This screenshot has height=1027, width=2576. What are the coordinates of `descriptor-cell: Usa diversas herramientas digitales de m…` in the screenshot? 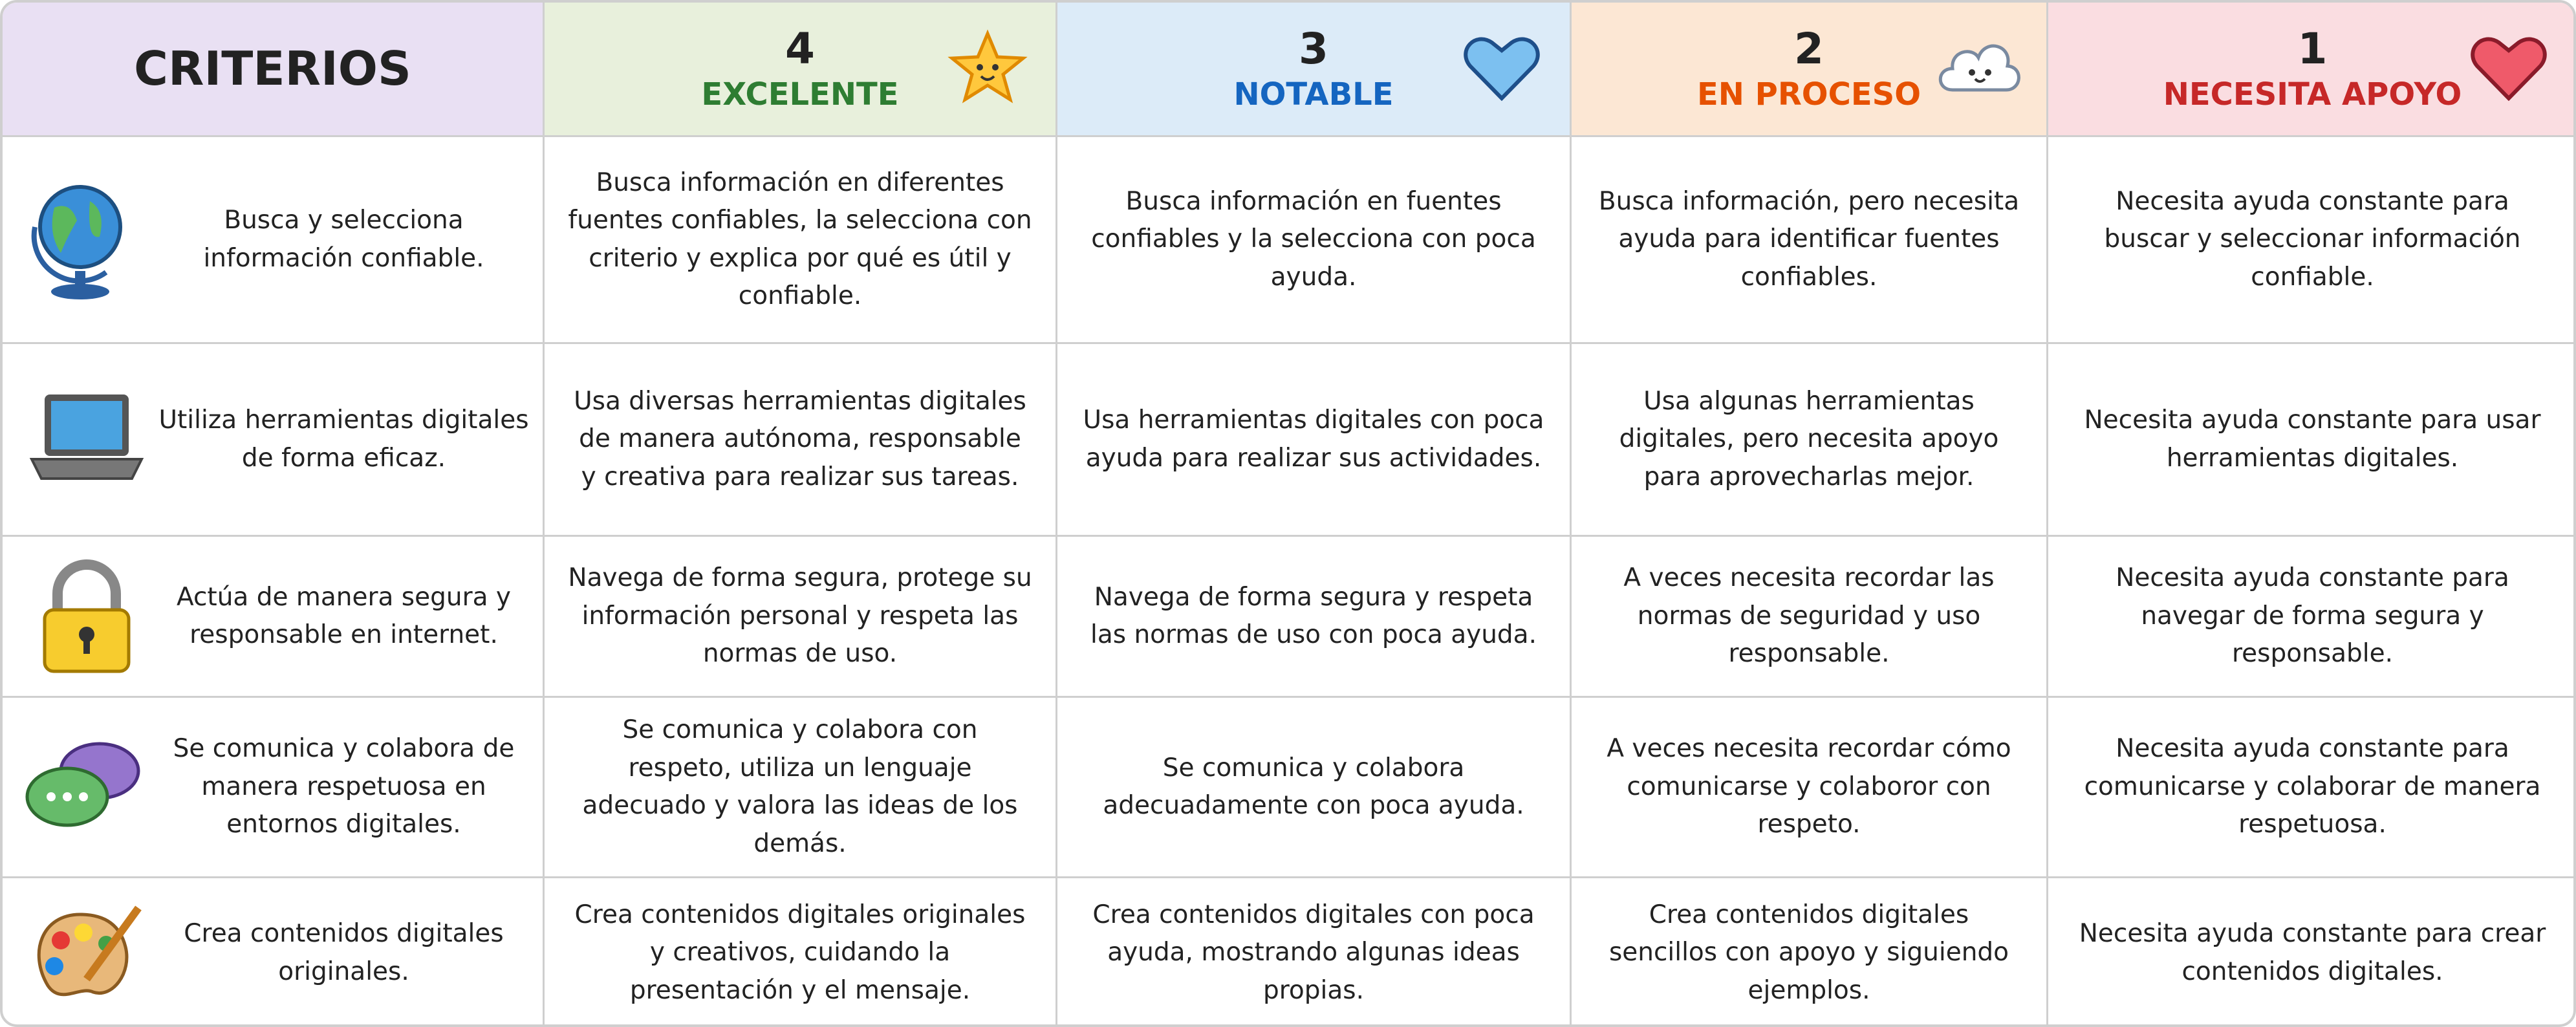 It's located at (801, 440).